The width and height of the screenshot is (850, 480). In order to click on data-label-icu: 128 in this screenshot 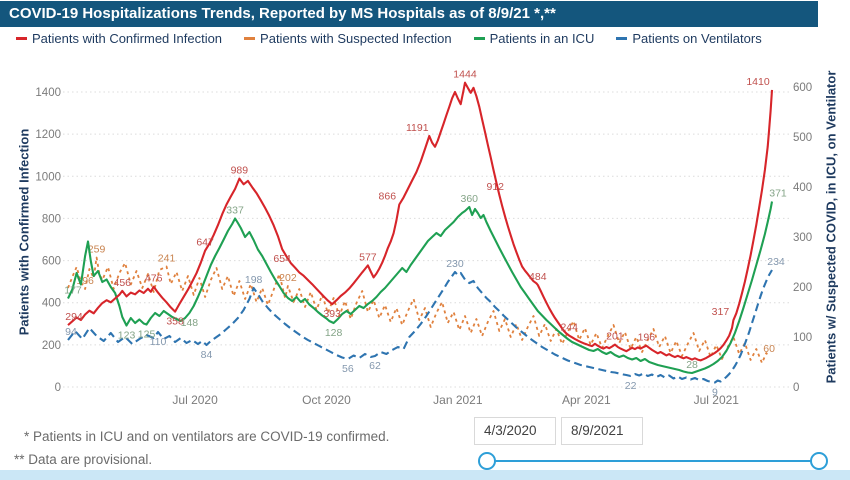, I will do `click(334, 333)`.